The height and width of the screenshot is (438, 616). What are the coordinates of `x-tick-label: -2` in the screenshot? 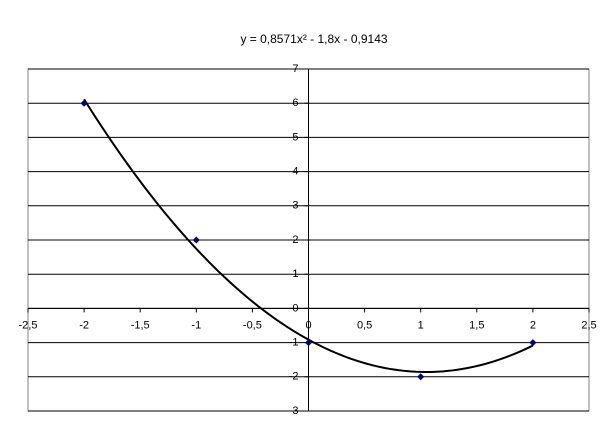 It's located at (84, 325).